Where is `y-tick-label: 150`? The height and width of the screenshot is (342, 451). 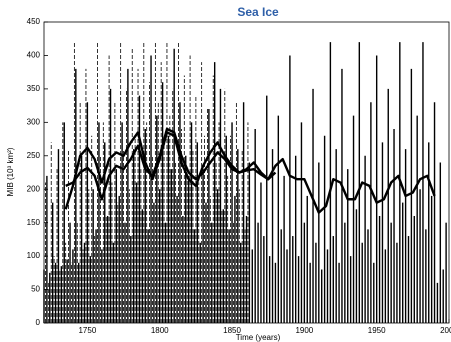
y-tick-label: 150 is located at coordinates (34, 222).